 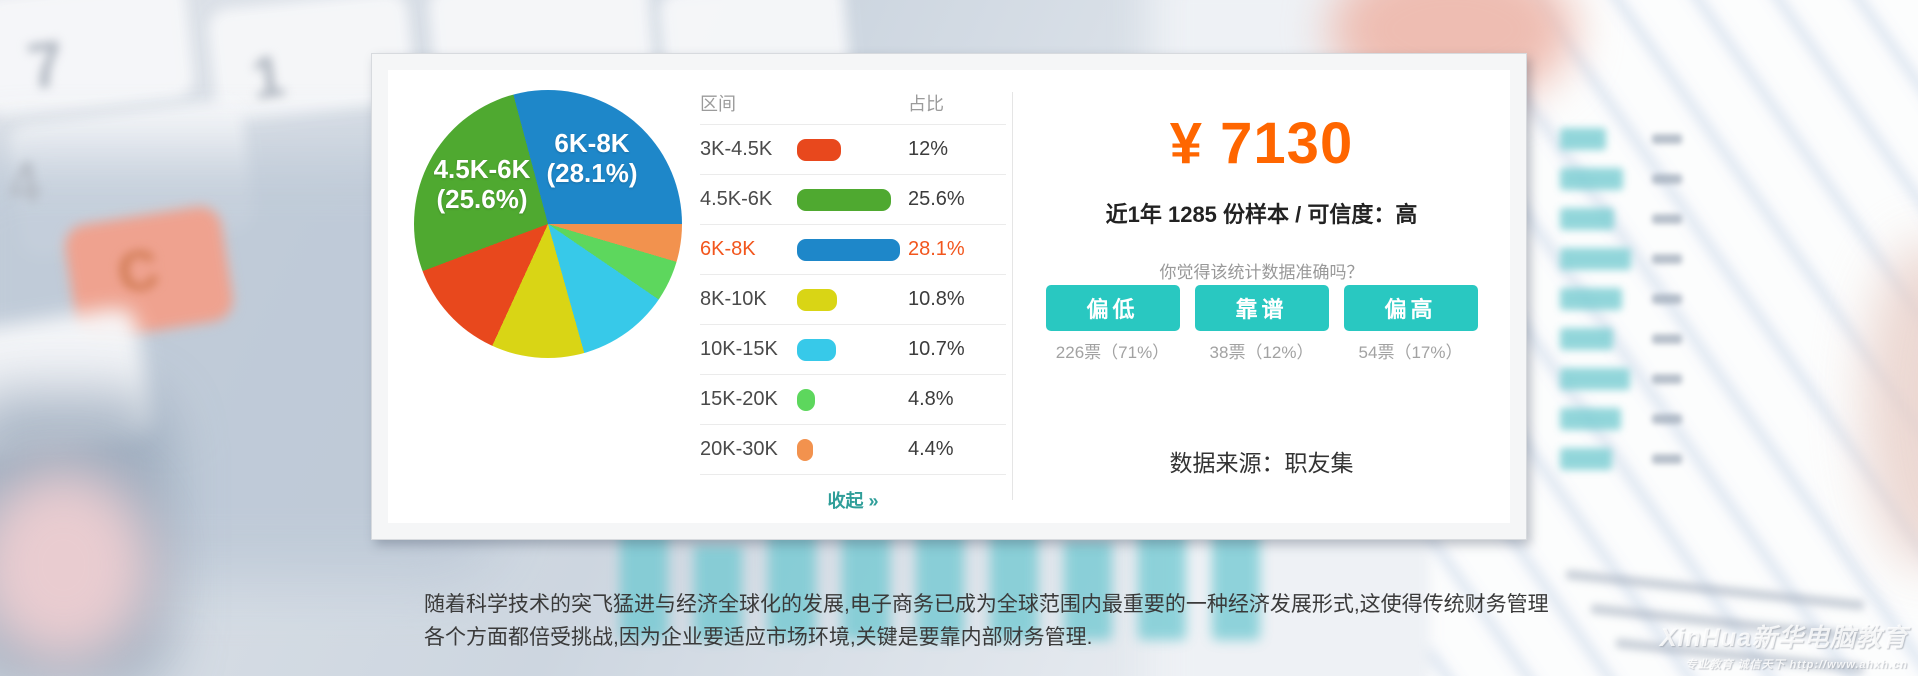 What do you see at coordinates (718, 104) in the screenshot?
I see `column-header-range: 区间` at bounding box center [718, 104].